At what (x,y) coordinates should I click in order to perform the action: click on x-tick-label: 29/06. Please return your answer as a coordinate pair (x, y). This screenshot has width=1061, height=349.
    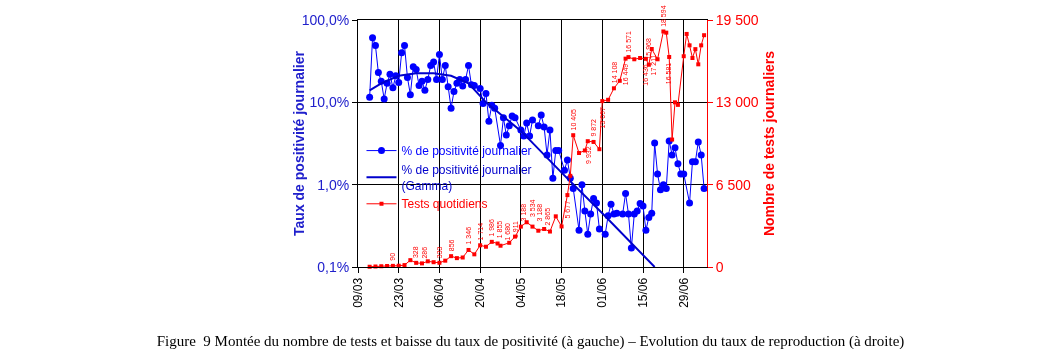
    Looking at the image, I should click on (683, 292).